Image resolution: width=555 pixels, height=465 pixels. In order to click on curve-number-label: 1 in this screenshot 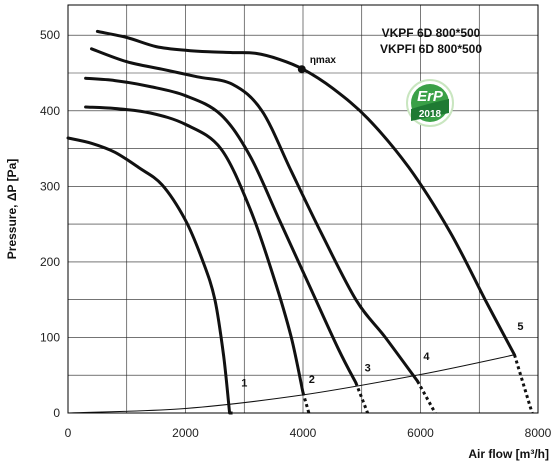, I will do `click(244, 384)`.